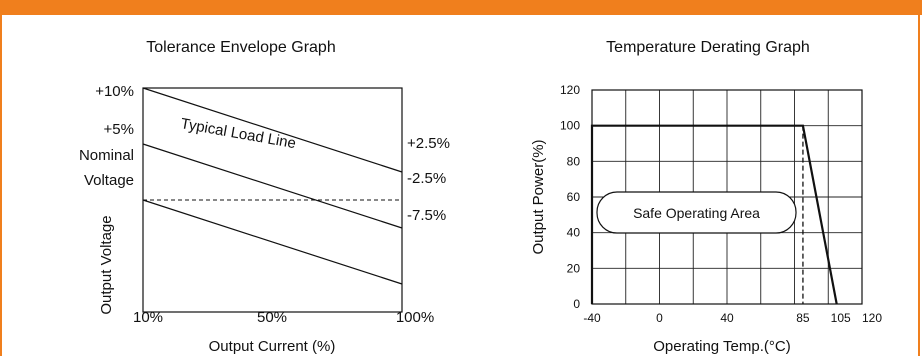 The height and width of the screenshot is (356, 922). Describe the element at coordinates (659, 318) in the screenshot. I see `x-tick-label: 0` at that location.